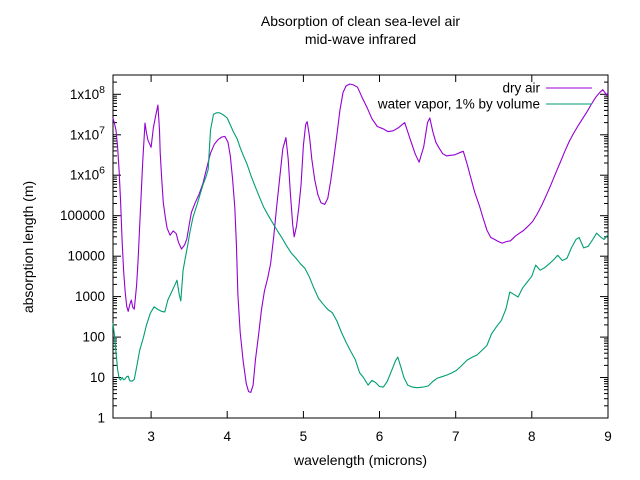 The width and height of the screenshot is (640, 480). I want to click on legend-label: dry air, so click(521, 88).